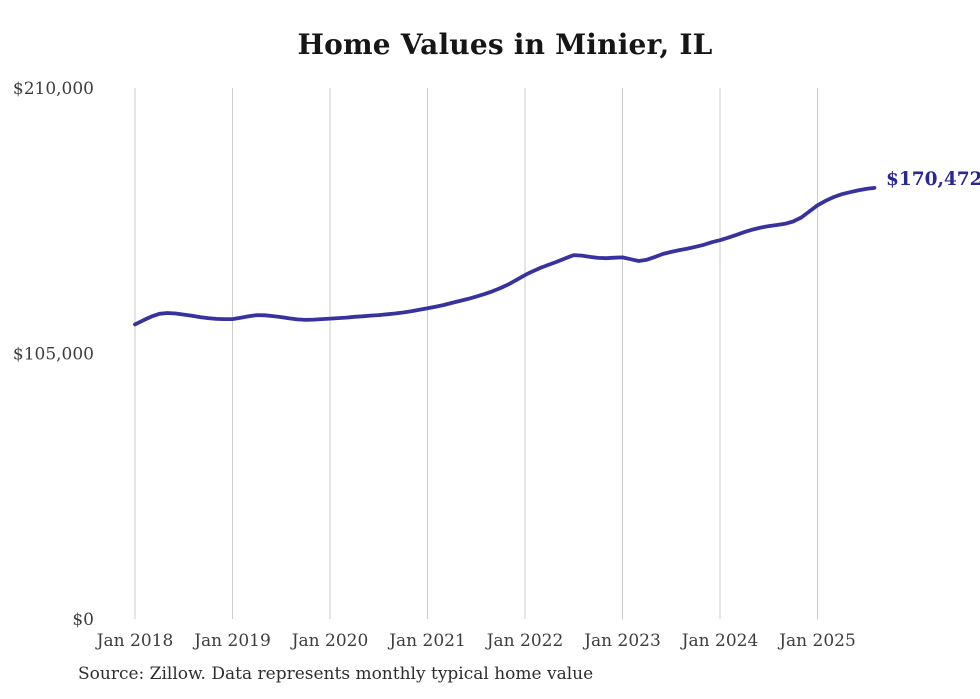 This screenshot has height=699, width=980. What do you see at coordinates (505, 44) in the screenshot?
I see `chart-title: Home Values in Minier, IL` at bounding box center [505, 44].